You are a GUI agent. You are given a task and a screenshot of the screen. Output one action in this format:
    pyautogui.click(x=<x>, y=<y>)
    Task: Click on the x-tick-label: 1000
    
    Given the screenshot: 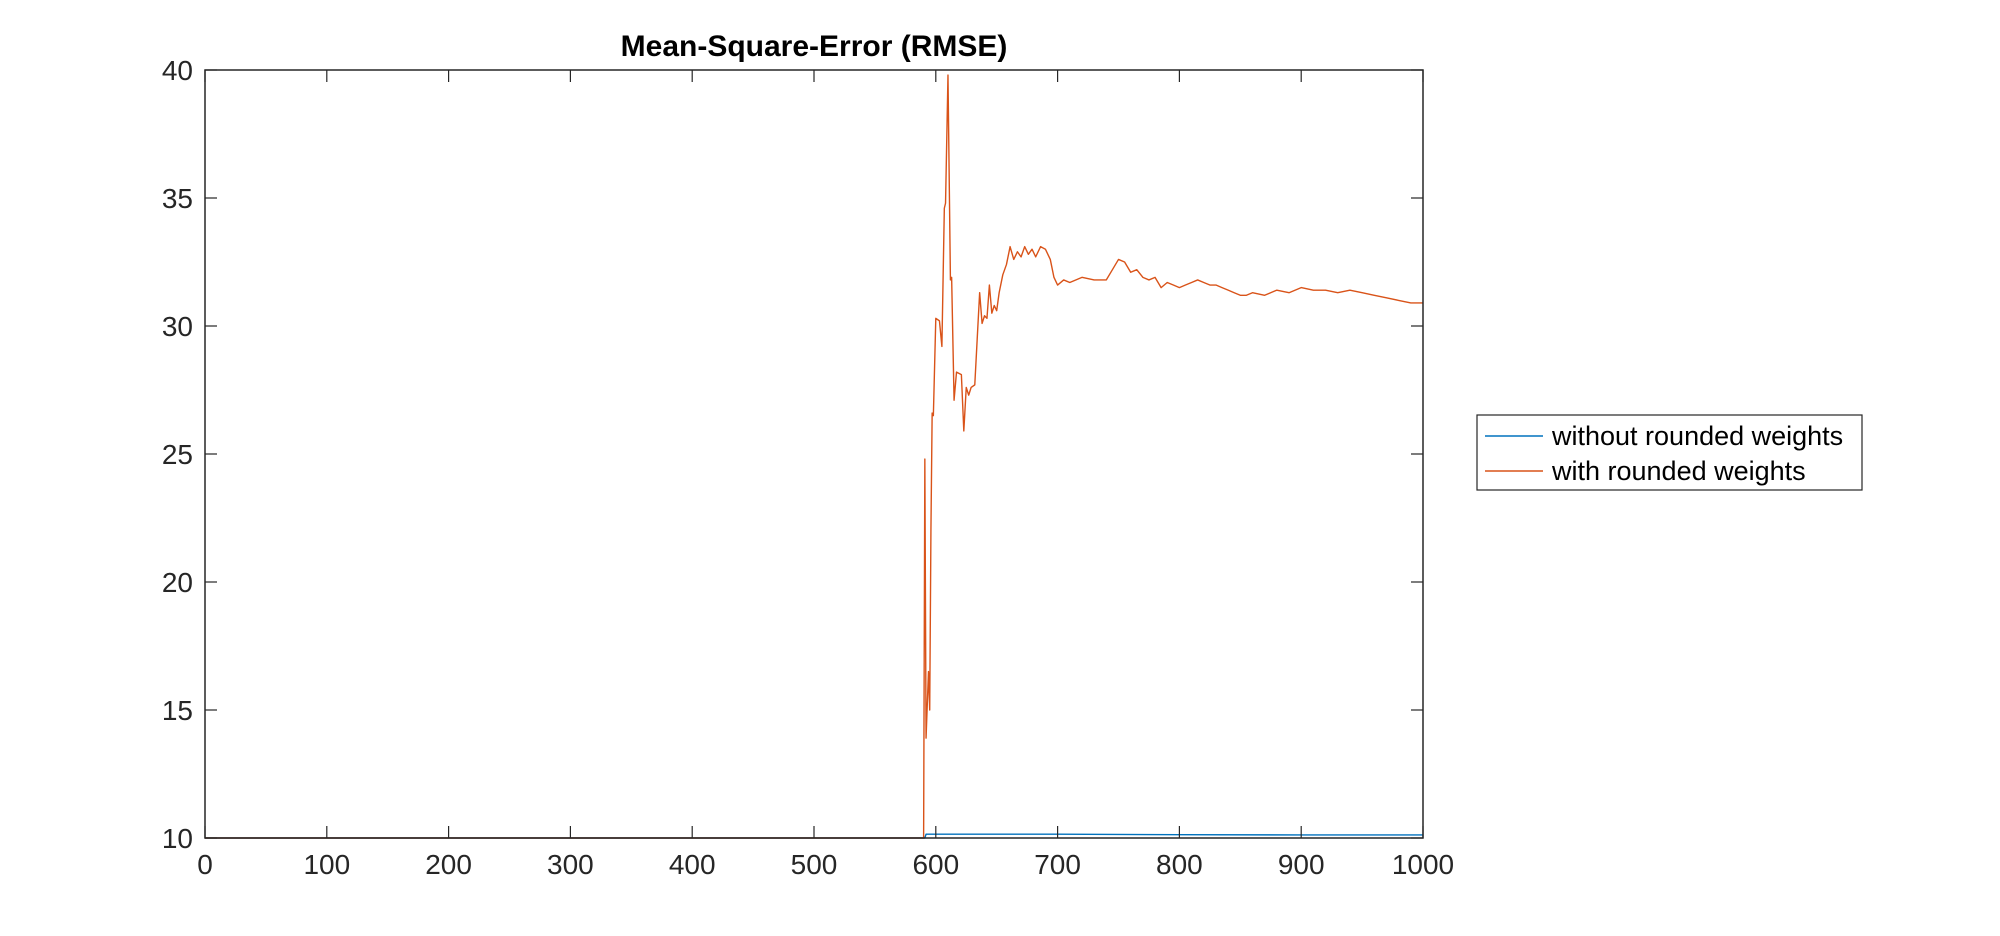 What is the action you would take?
    pyautogui.click(x=1423, y=864)
    